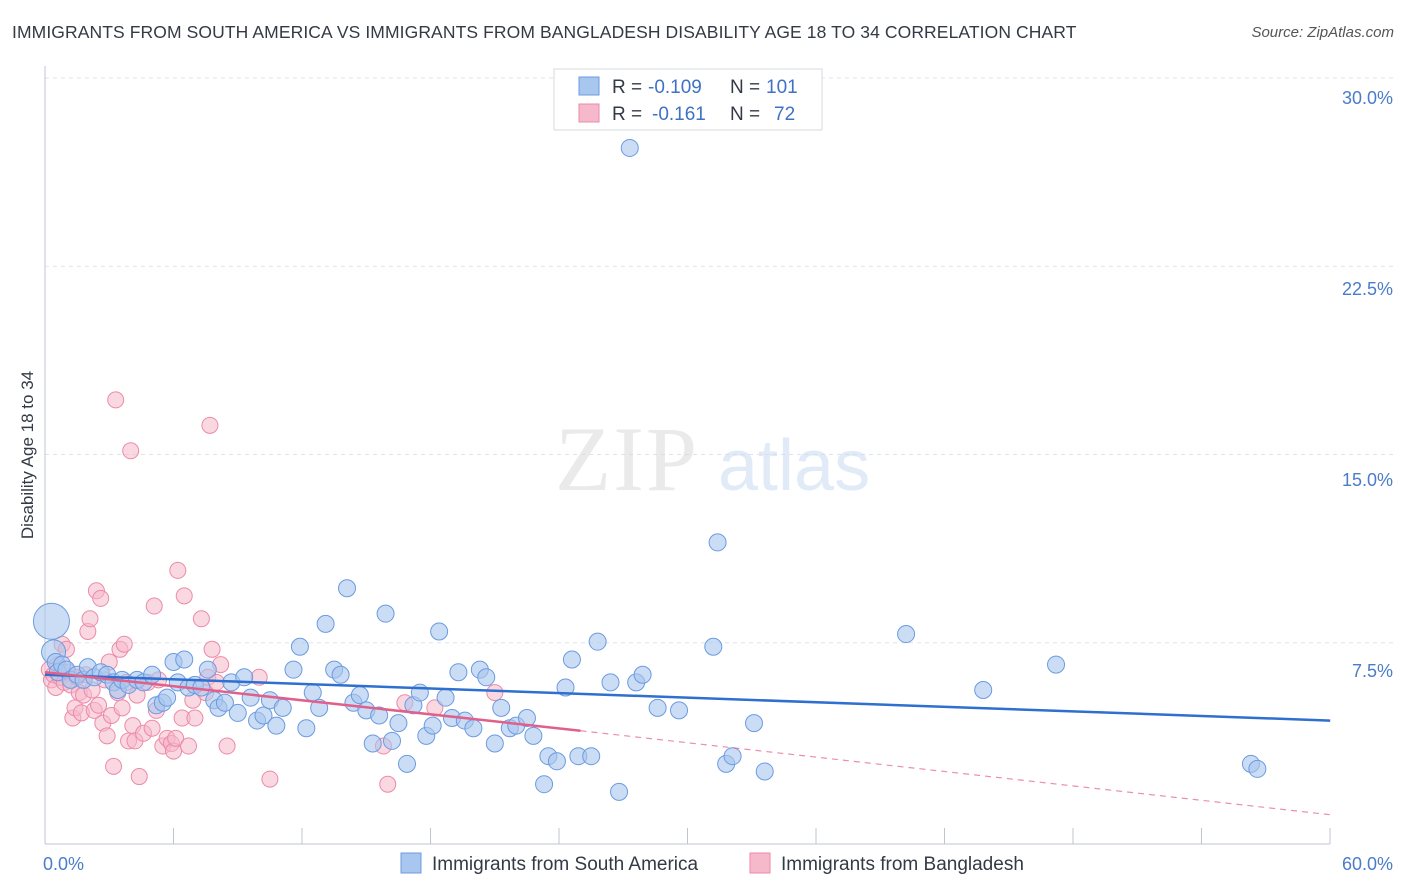 This screenshot has height=892, width=1406. I want to click on x-tick-labels: 0.0% 60.0%, so click(718, 864).